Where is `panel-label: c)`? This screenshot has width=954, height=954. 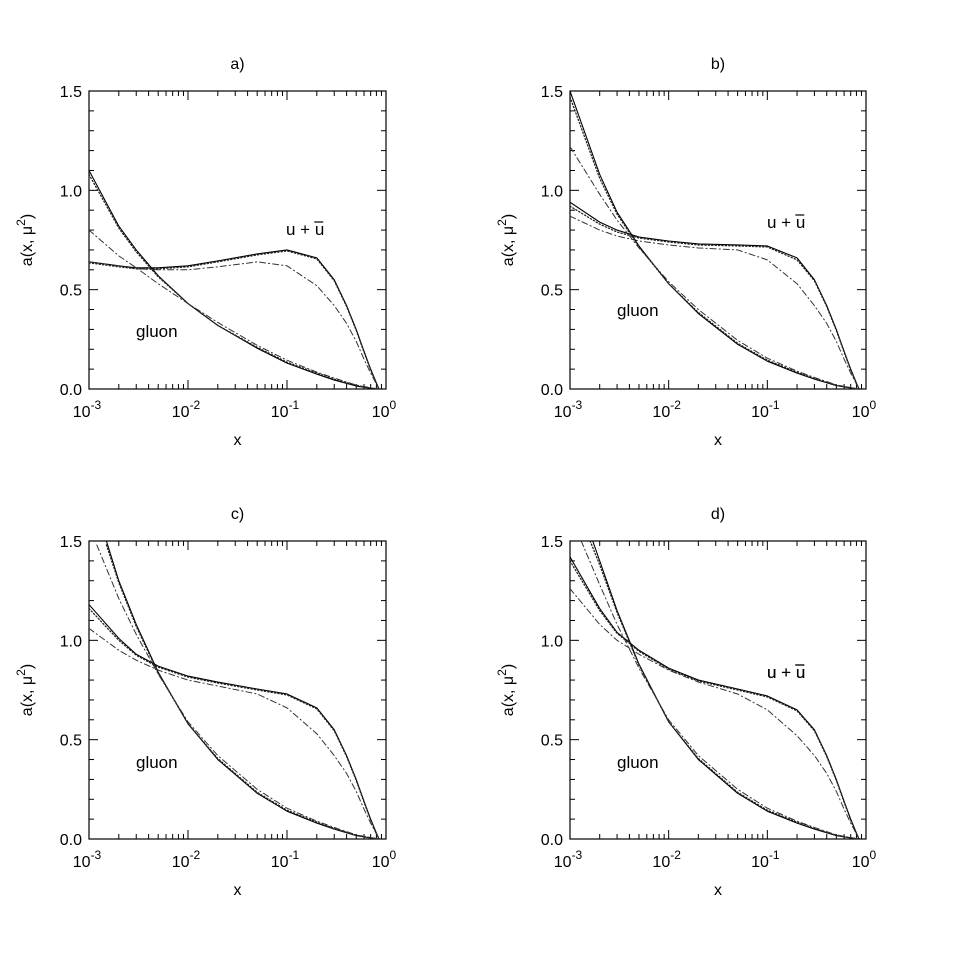
panel-label: c) is located at coordinates (237, 514).